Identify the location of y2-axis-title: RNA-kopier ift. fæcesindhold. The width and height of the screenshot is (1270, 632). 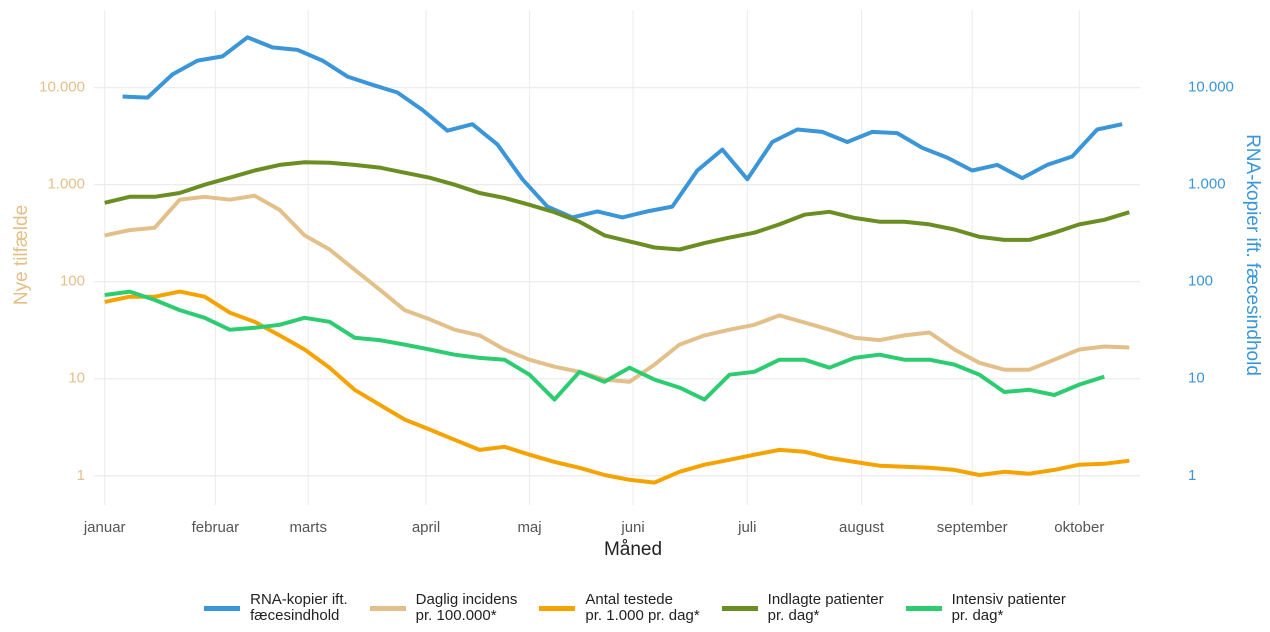
(1252, 255).